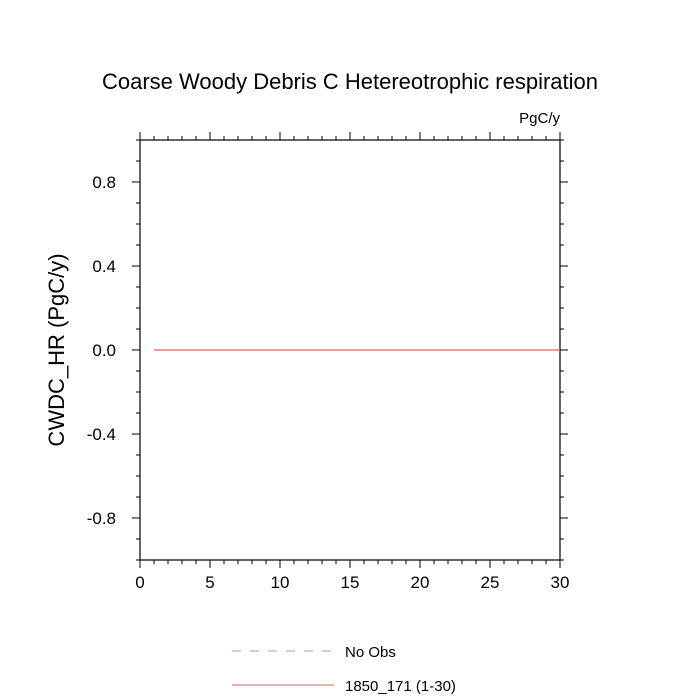 The image size is (700, 700). I want to click on x-tick-label: 5, so click(209, 582).